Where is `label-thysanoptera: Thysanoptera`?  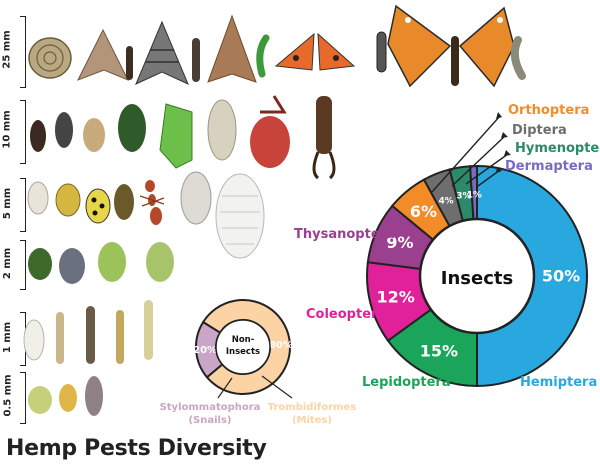 label-thysanoptera: Thysanoptera is located at coordinates (344, 234).